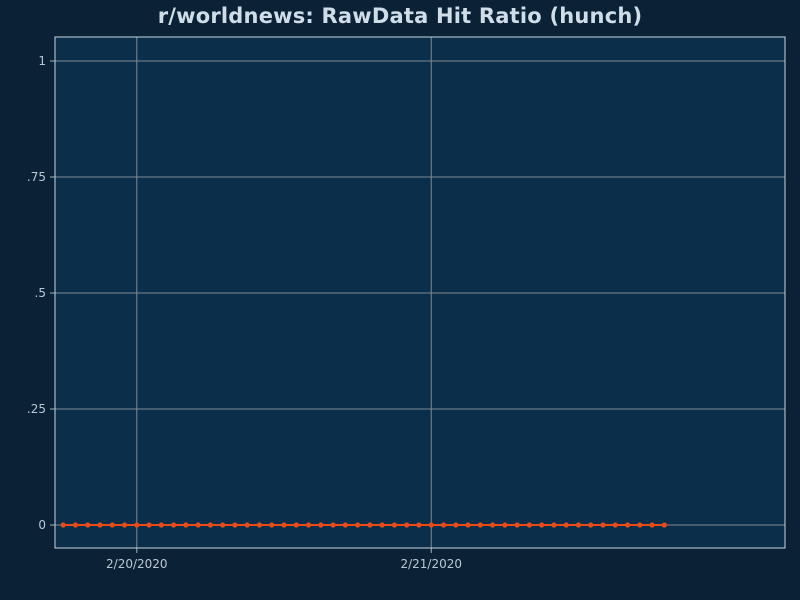  I want to click on x-tick-label: 2/20/2020, so click(137, 564).